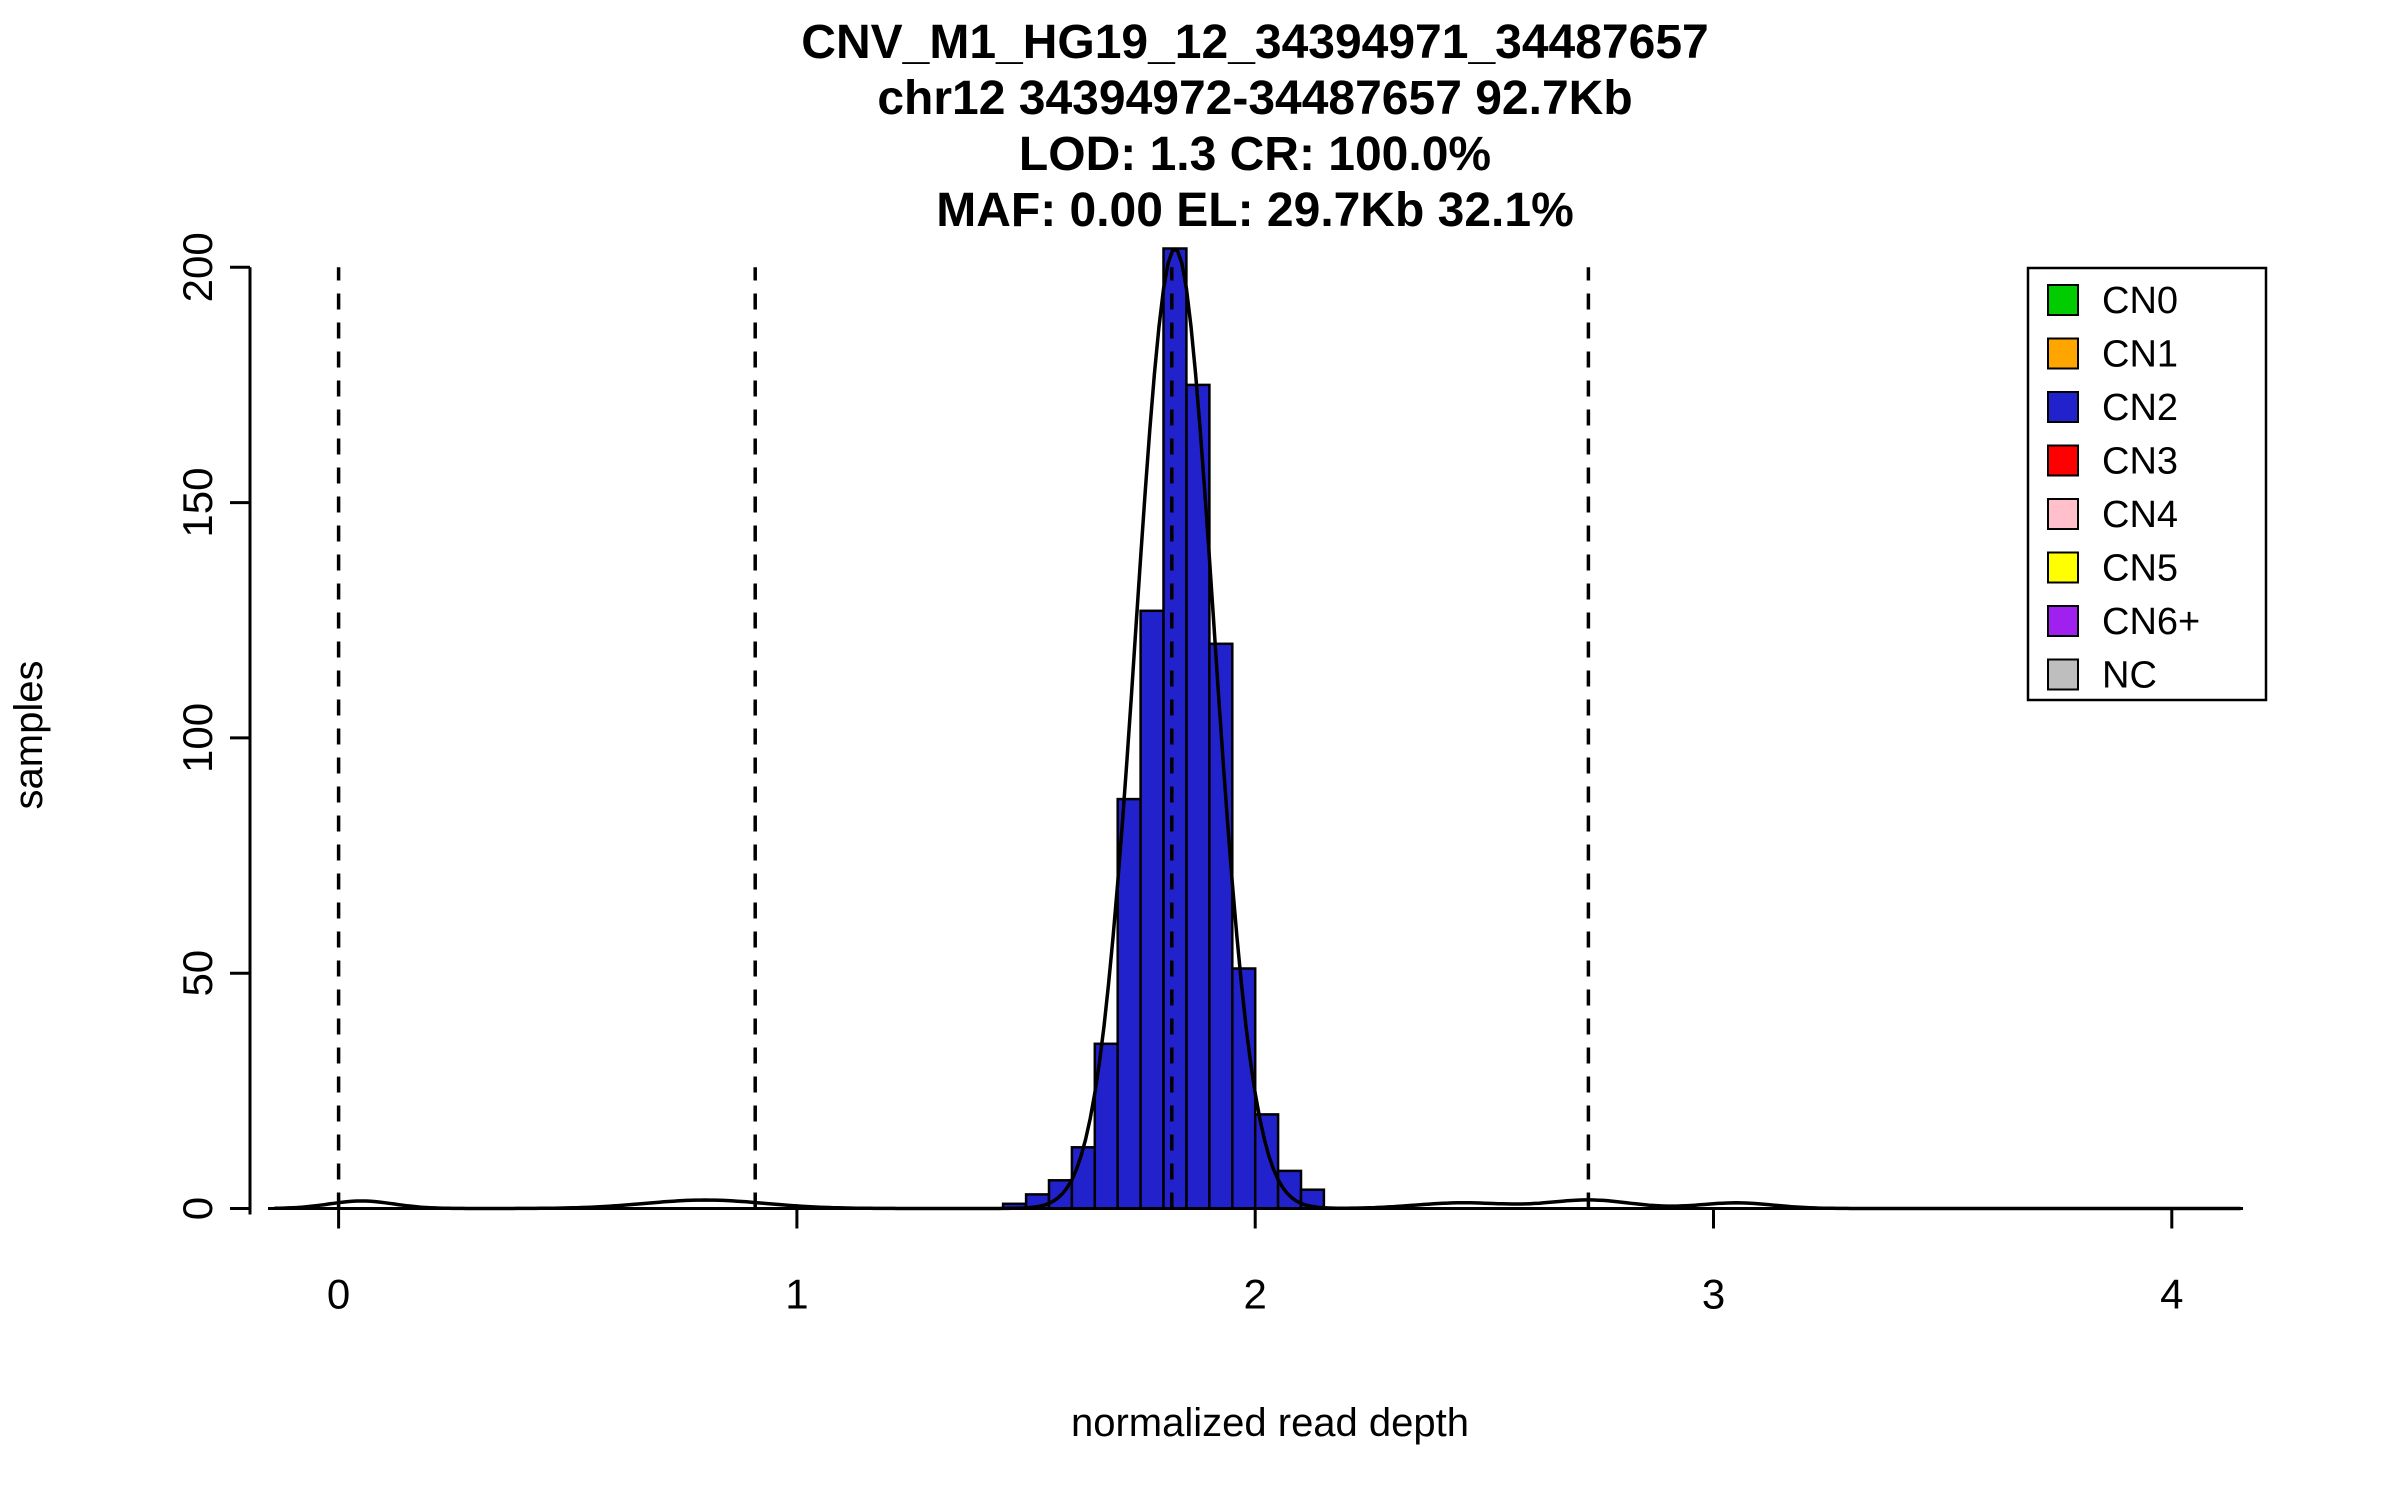 The width and height of the screenshot is (2400, 1505). I want to click on y-tick-label: 50, so click(197, 973).